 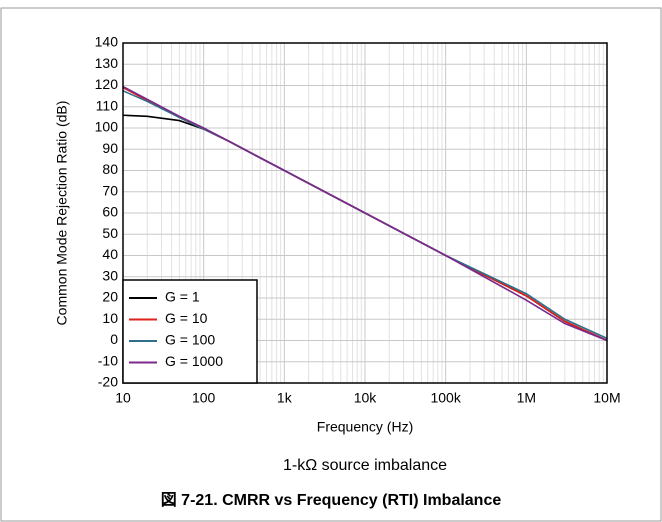 I want to click on y-tick-label: 130, so click(x=107, y=63).